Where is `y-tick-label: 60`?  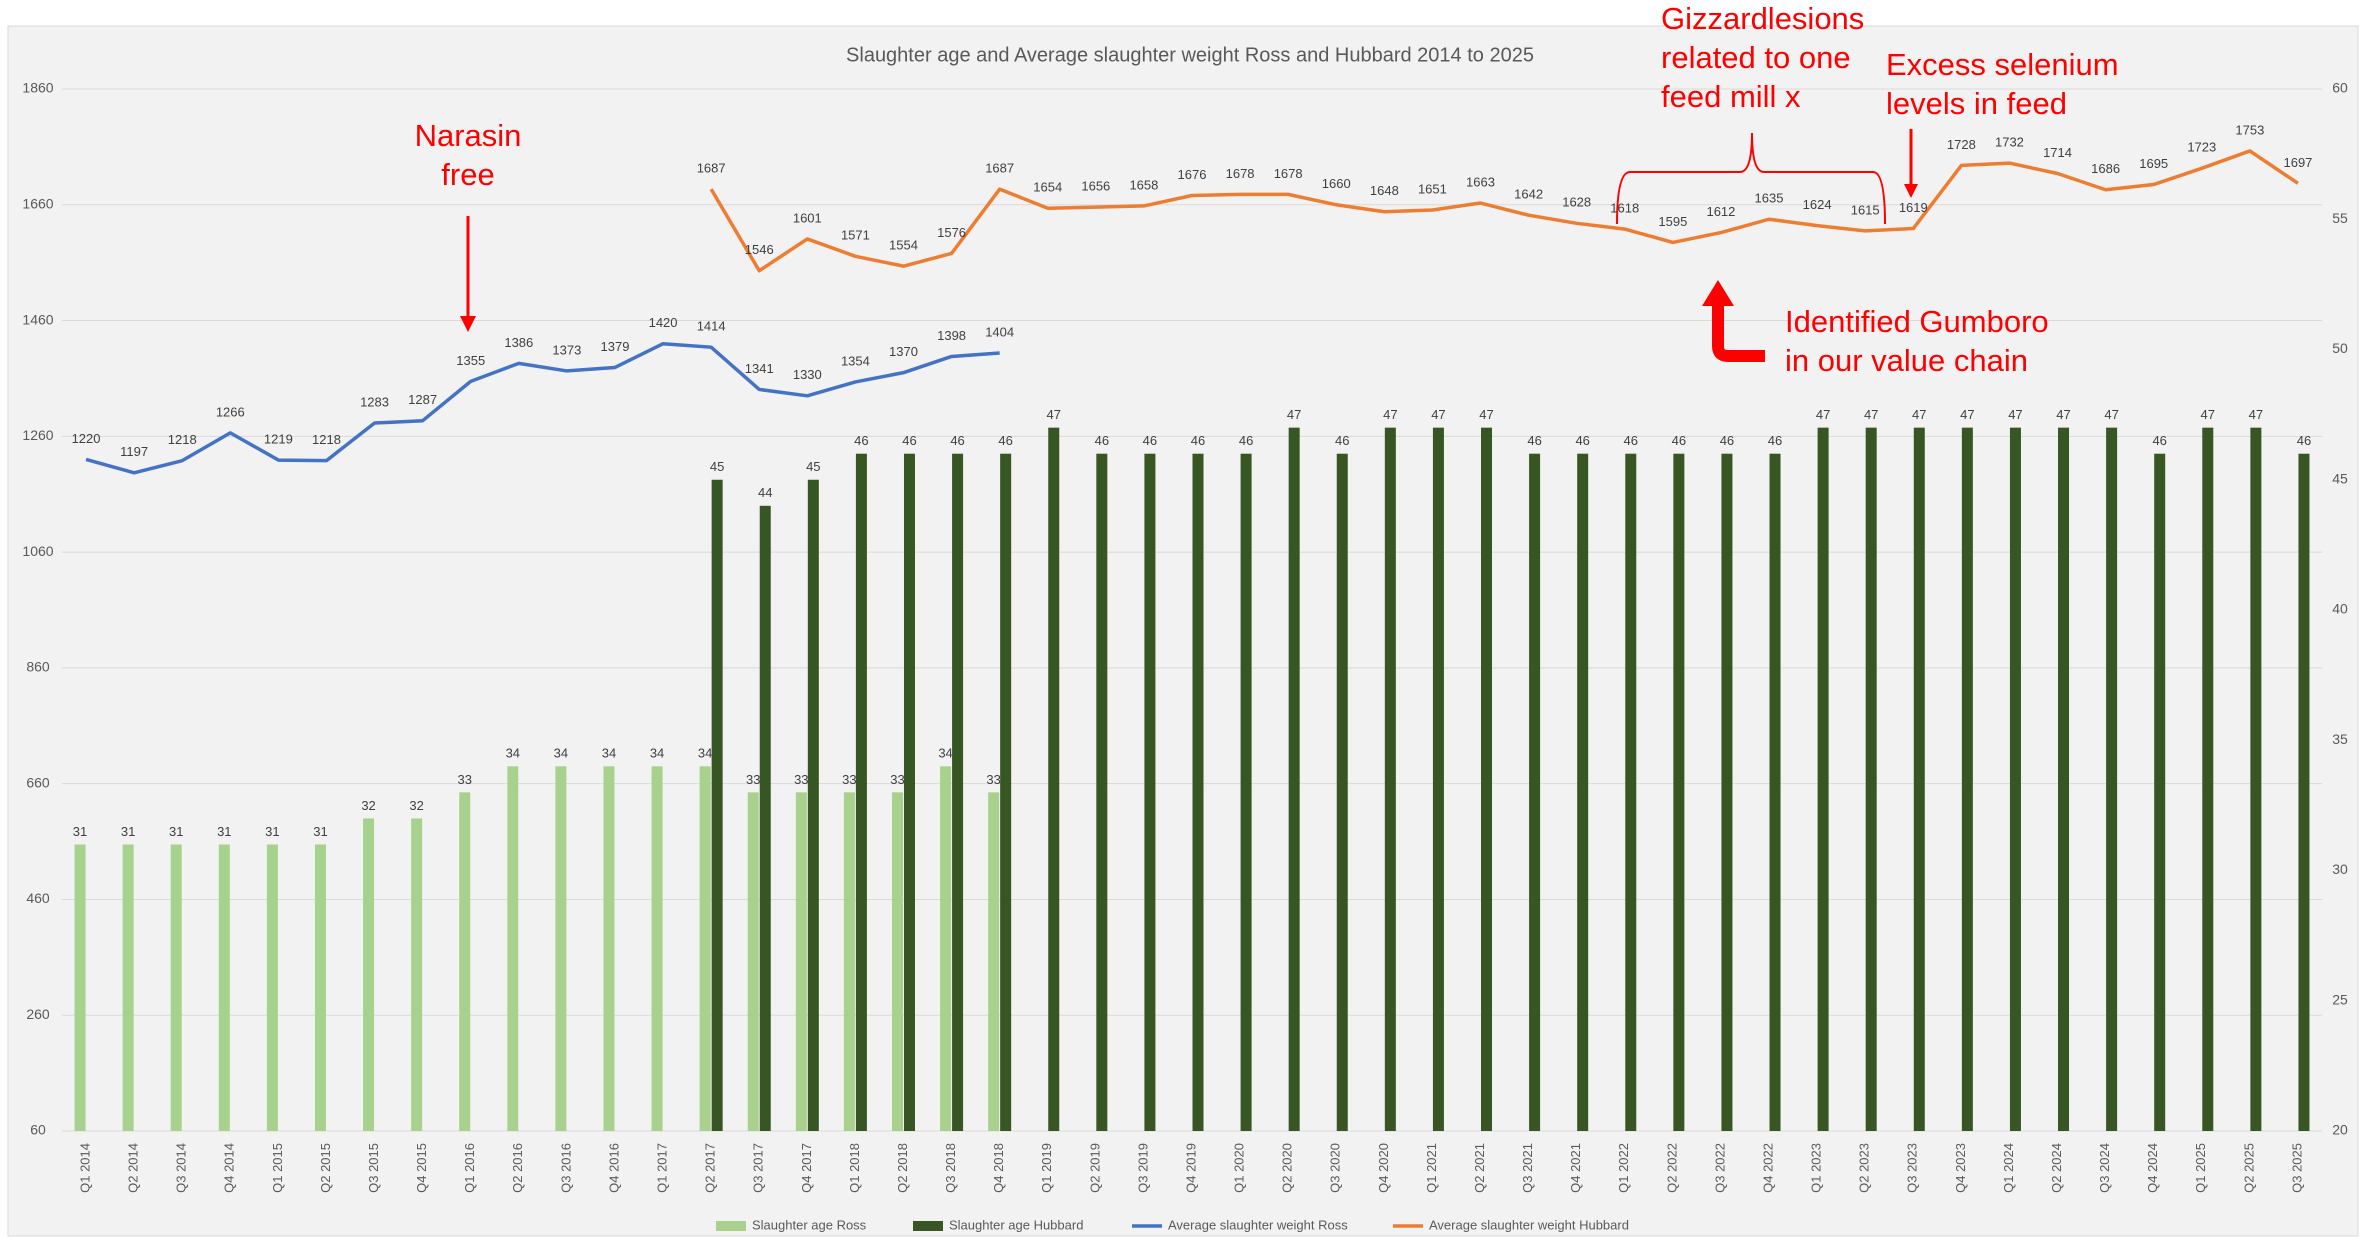
y-tick-label: 60 is located at coordinates (38, 1130).